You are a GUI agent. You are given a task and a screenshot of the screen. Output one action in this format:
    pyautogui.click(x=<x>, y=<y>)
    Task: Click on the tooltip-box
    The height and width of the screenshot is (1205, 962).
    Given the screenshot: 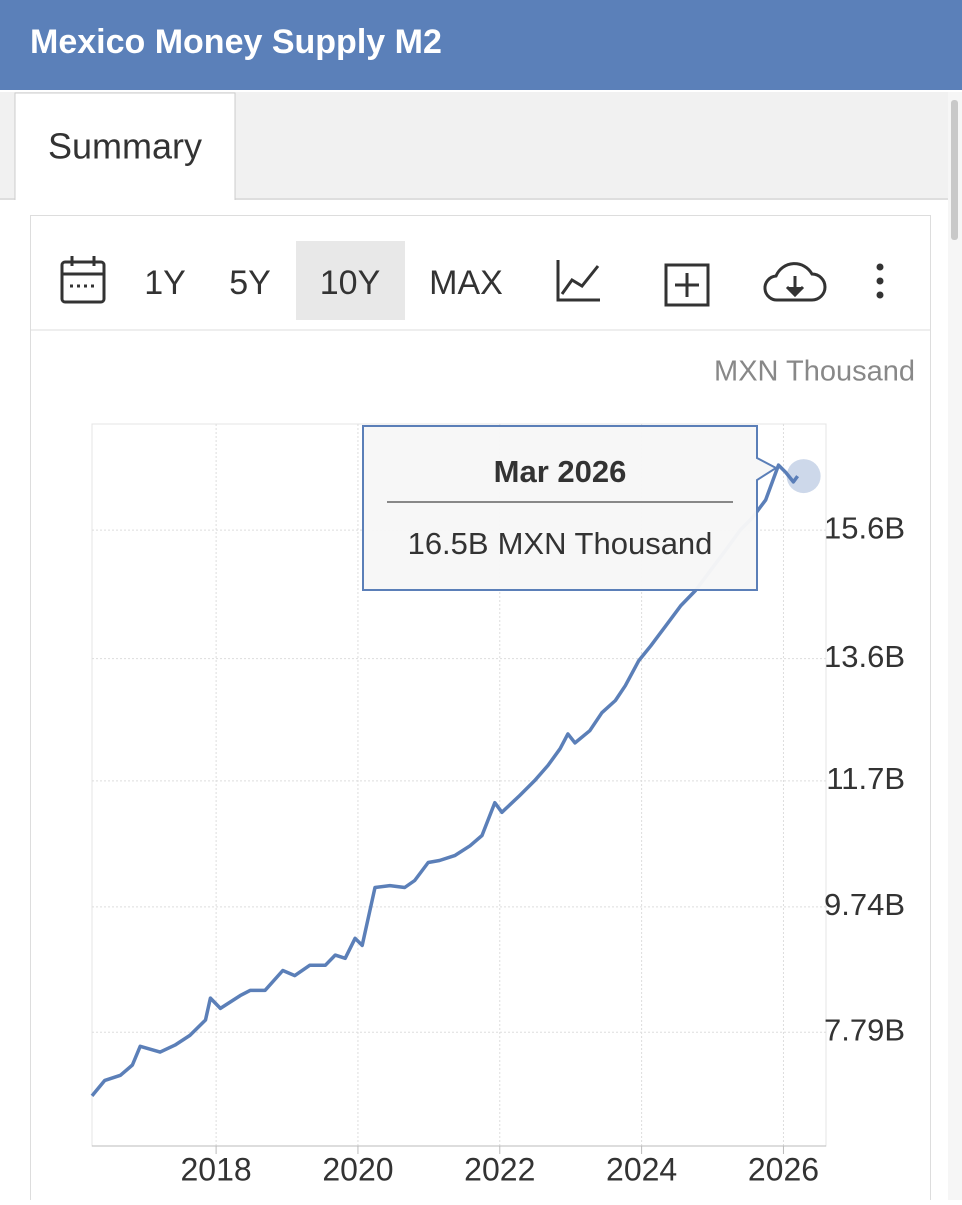 What is the action you would take?
    pyautogui.click(x=570, y=508)
    